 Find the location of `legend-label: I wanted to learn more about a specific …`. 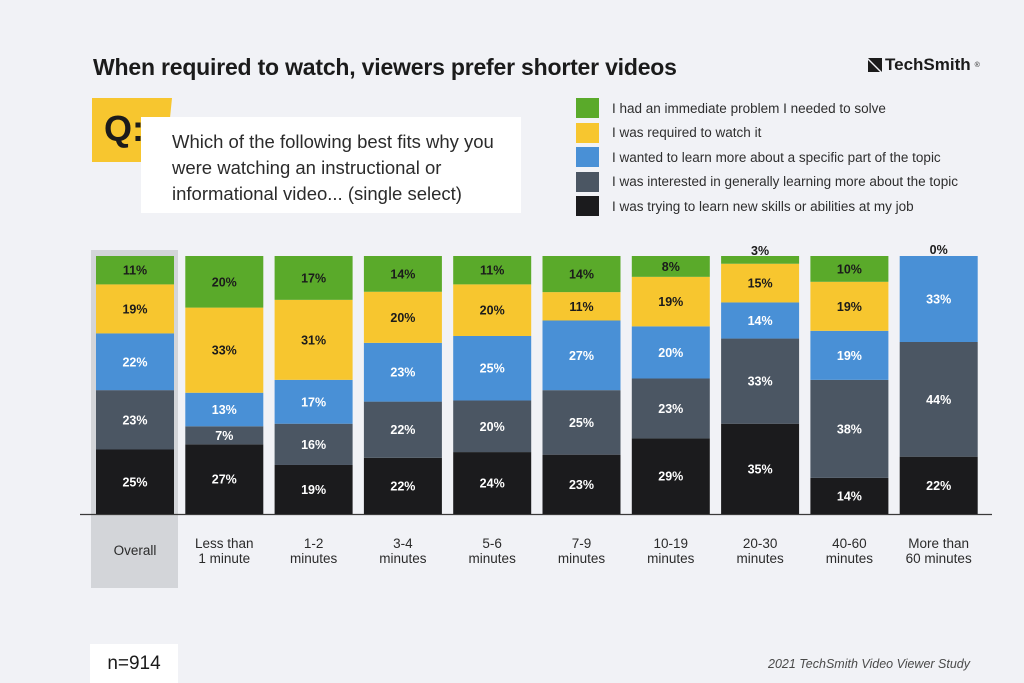

legend-label: I wanted to learn more about a specific … is located at coordinates (776, 157).